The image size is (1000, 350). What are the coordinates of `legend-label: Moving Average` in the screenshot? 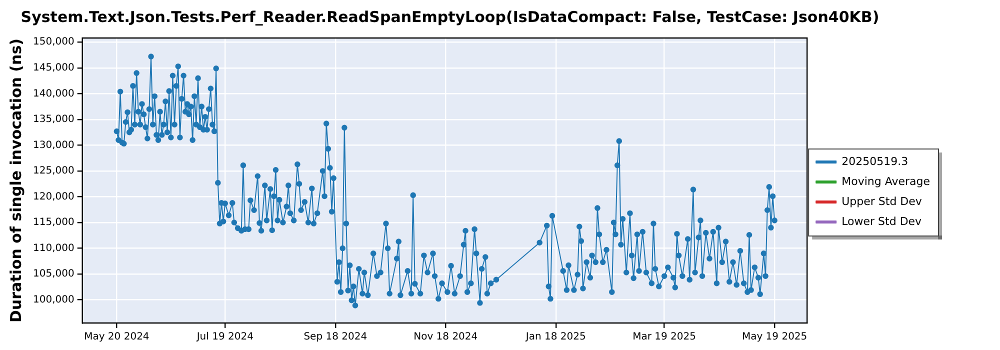 It's located at (886, 181).